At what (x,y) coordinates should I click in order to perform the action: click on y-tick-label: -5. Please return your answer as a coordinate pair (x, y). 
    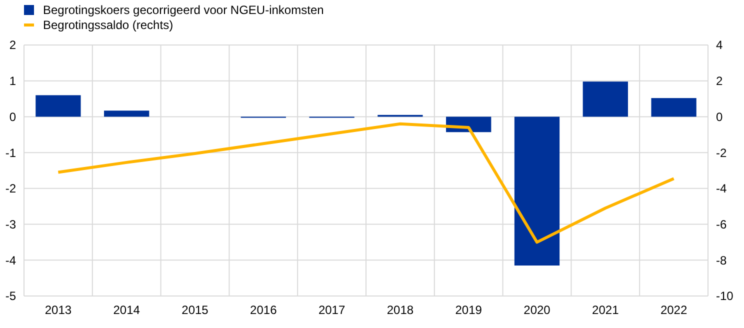
    Looking at the image, I should click on (10, 296).